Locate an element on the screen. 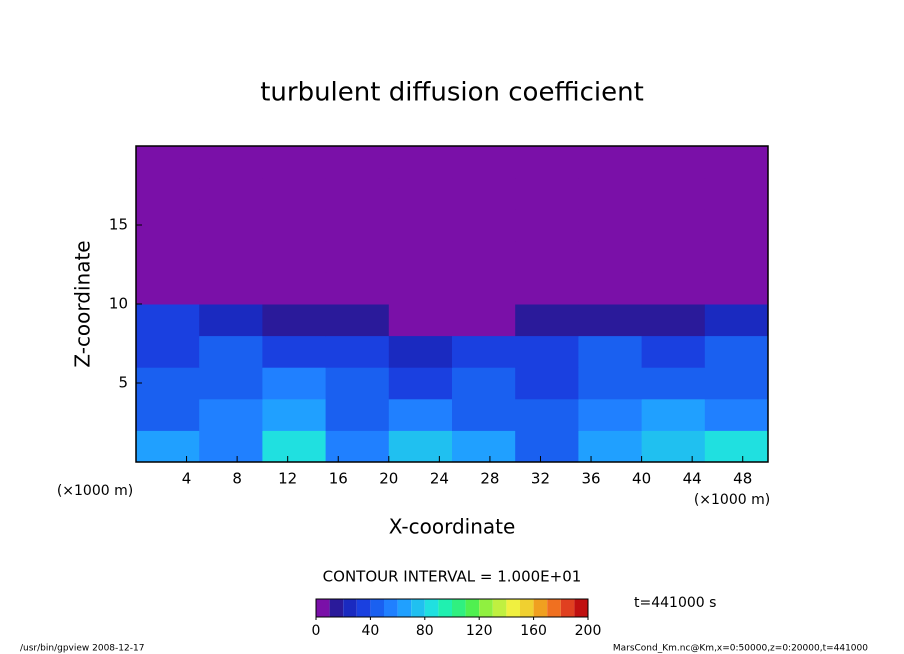 The height and width of the screenshot is (654, 904). y-axis-label: Z-coordinate is located at coordinates (83, 303).